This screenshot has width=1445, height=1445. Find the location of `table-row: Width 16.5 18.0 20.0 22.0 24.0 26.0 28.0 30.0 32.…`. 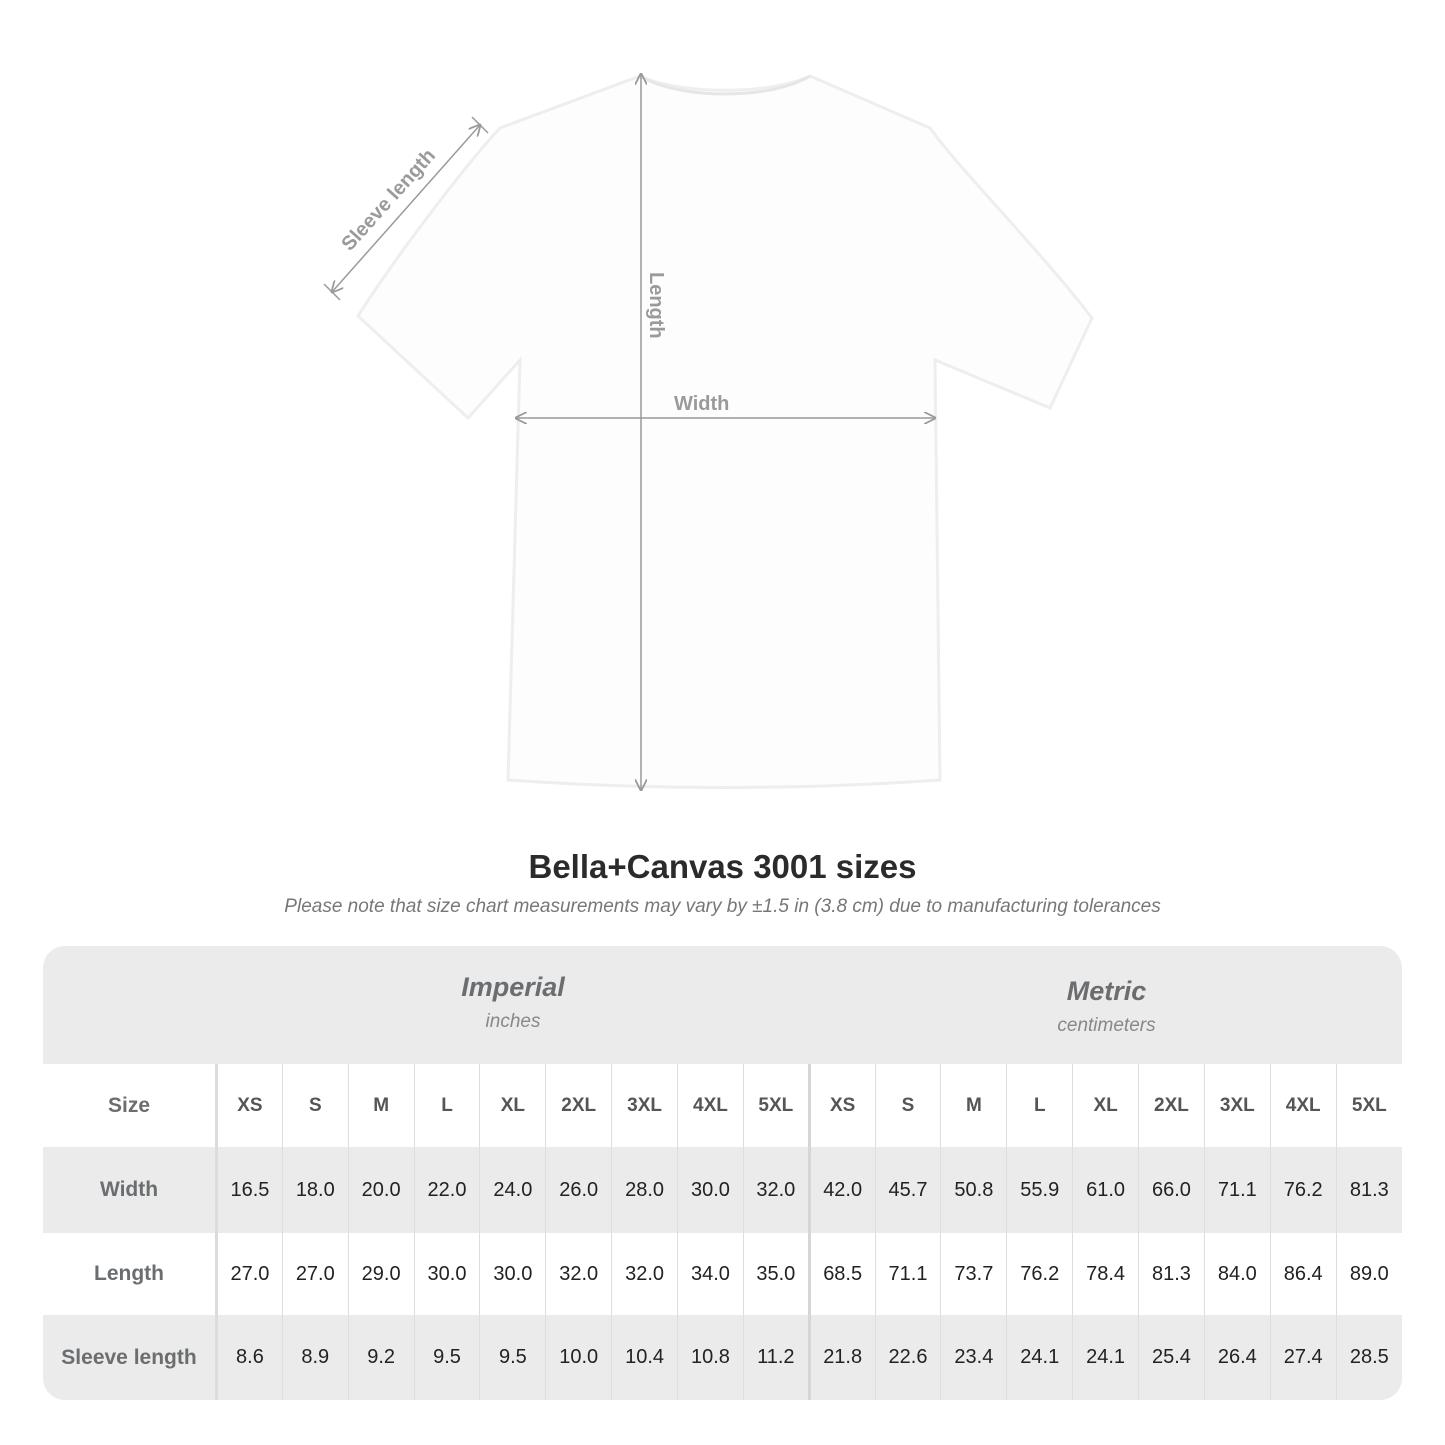

table-row: Width 16.5 18.0 20.0 22.0 24.0 26.0 28.0 30.0 32.… is located at coordinates (722, 1190).